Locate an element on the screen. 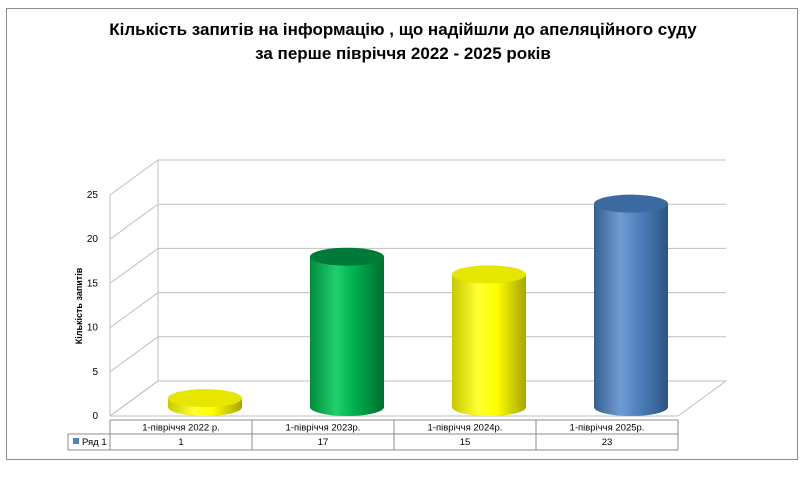 The width and height of the screenshot is (806, 478). side-wall-edge is located at coordinates (134, 288).